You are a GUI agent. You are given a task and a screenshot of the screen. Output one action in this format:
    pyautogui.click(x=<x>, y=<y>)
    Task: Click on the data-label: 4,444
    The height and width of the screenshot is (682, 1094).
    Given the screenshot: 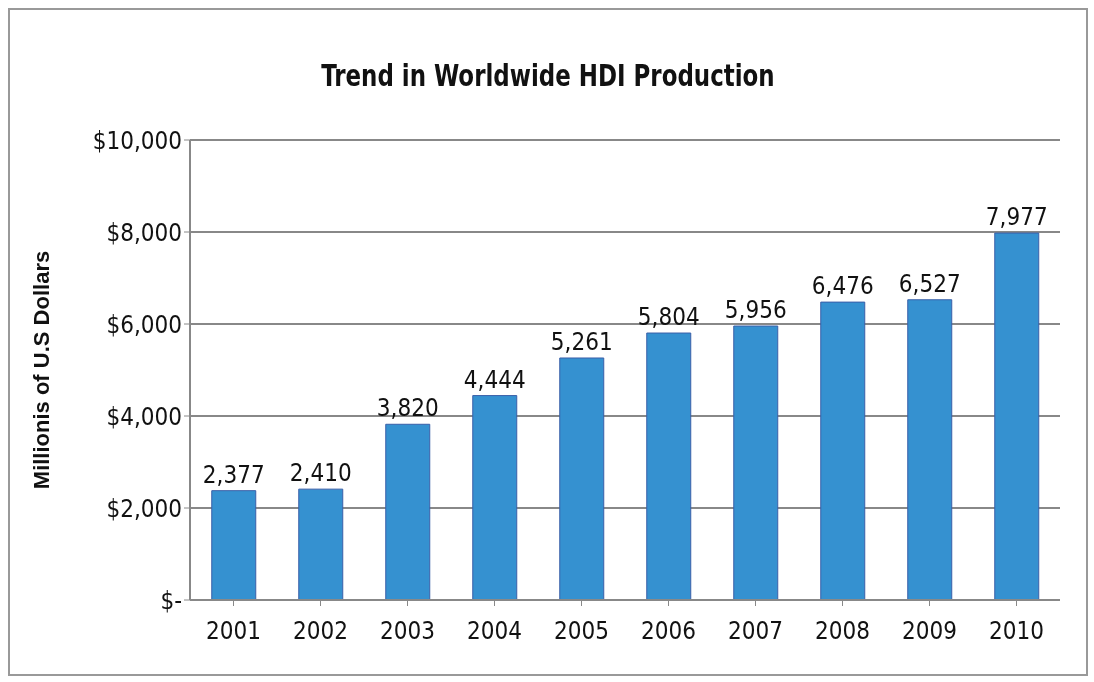 What is the action you would take?
    pyautogui.click(x=494, y=379)
    